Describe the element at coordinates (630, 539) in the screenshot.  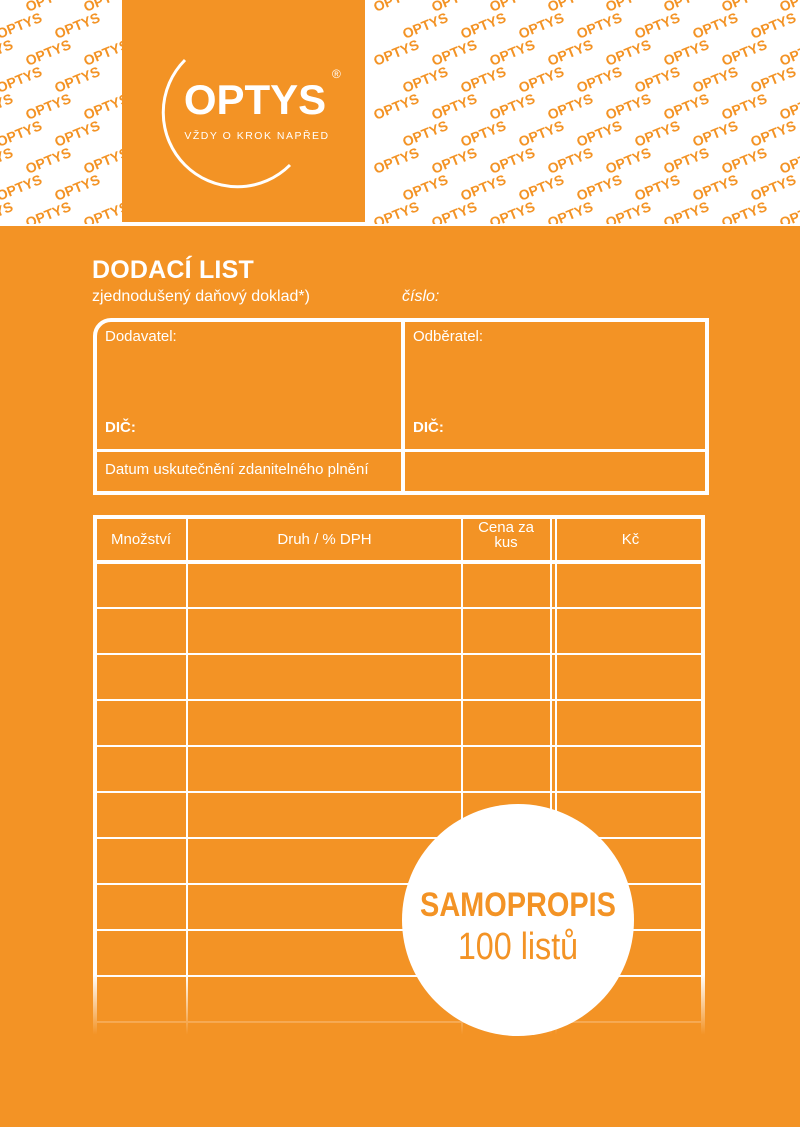
I see `column-header: Kč` at that location.